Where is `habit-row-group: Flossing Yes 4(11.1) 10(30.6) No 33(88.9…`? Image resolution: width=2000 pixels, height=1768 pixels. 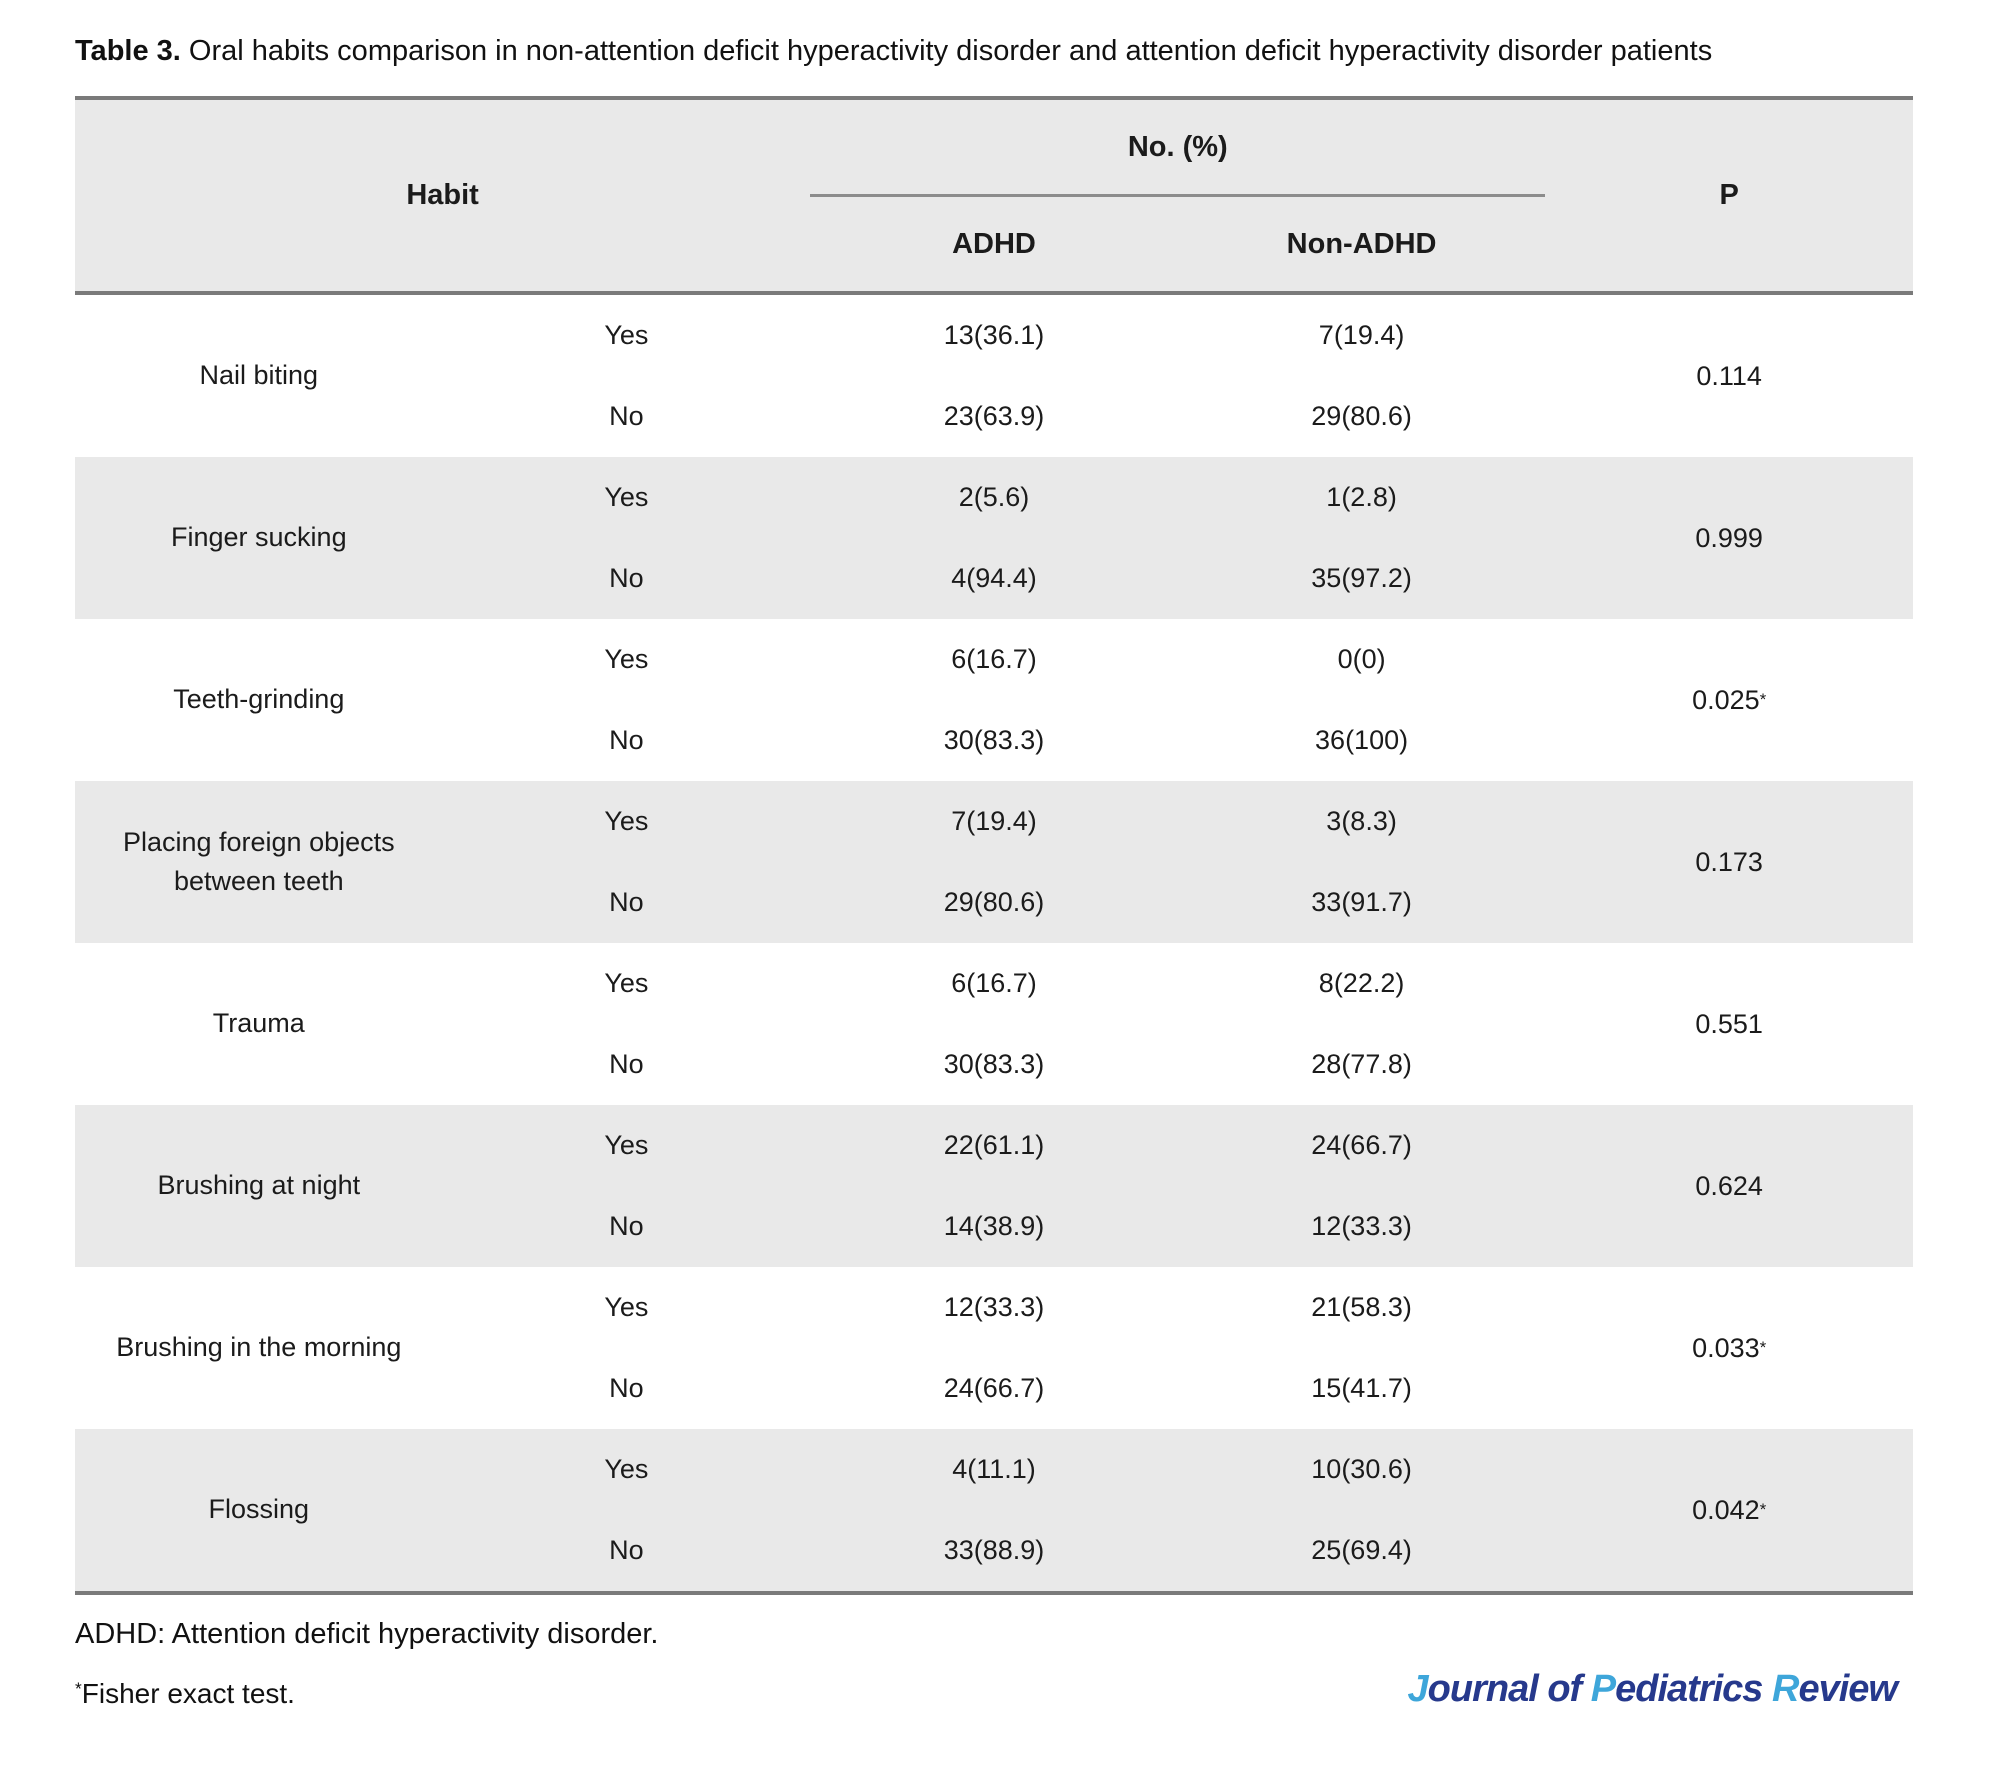 habit-row-group: Flossing Yes 4(11.1) 10(30.6) No 33(88.9… is located at coordinates (994, 1510).